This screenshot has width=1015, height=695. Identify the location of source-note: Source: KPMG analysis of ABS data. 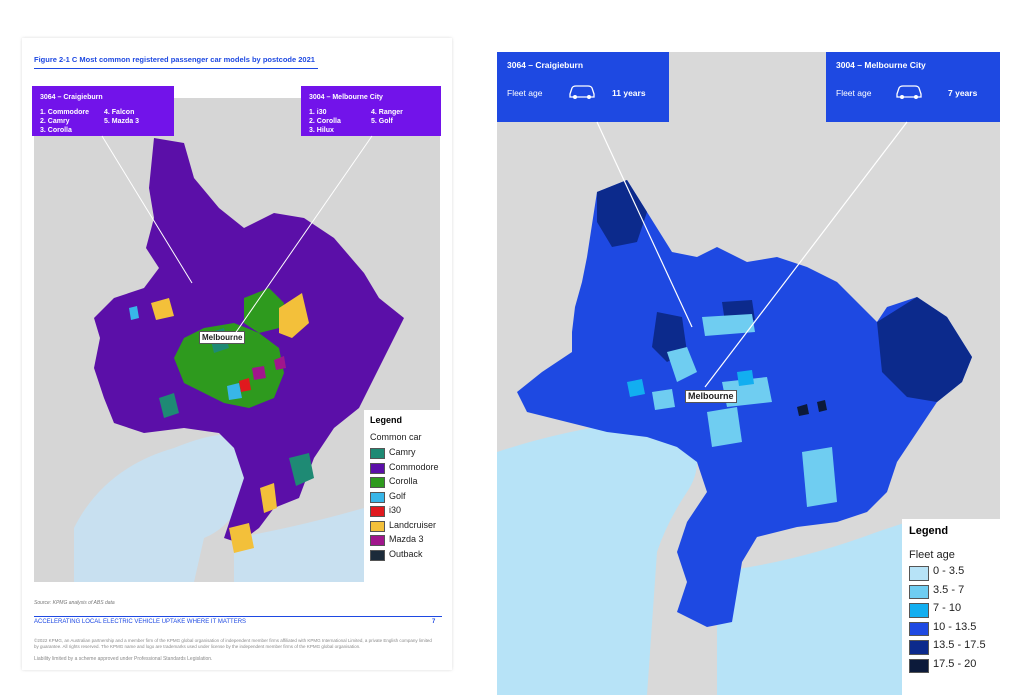
(74, 603).